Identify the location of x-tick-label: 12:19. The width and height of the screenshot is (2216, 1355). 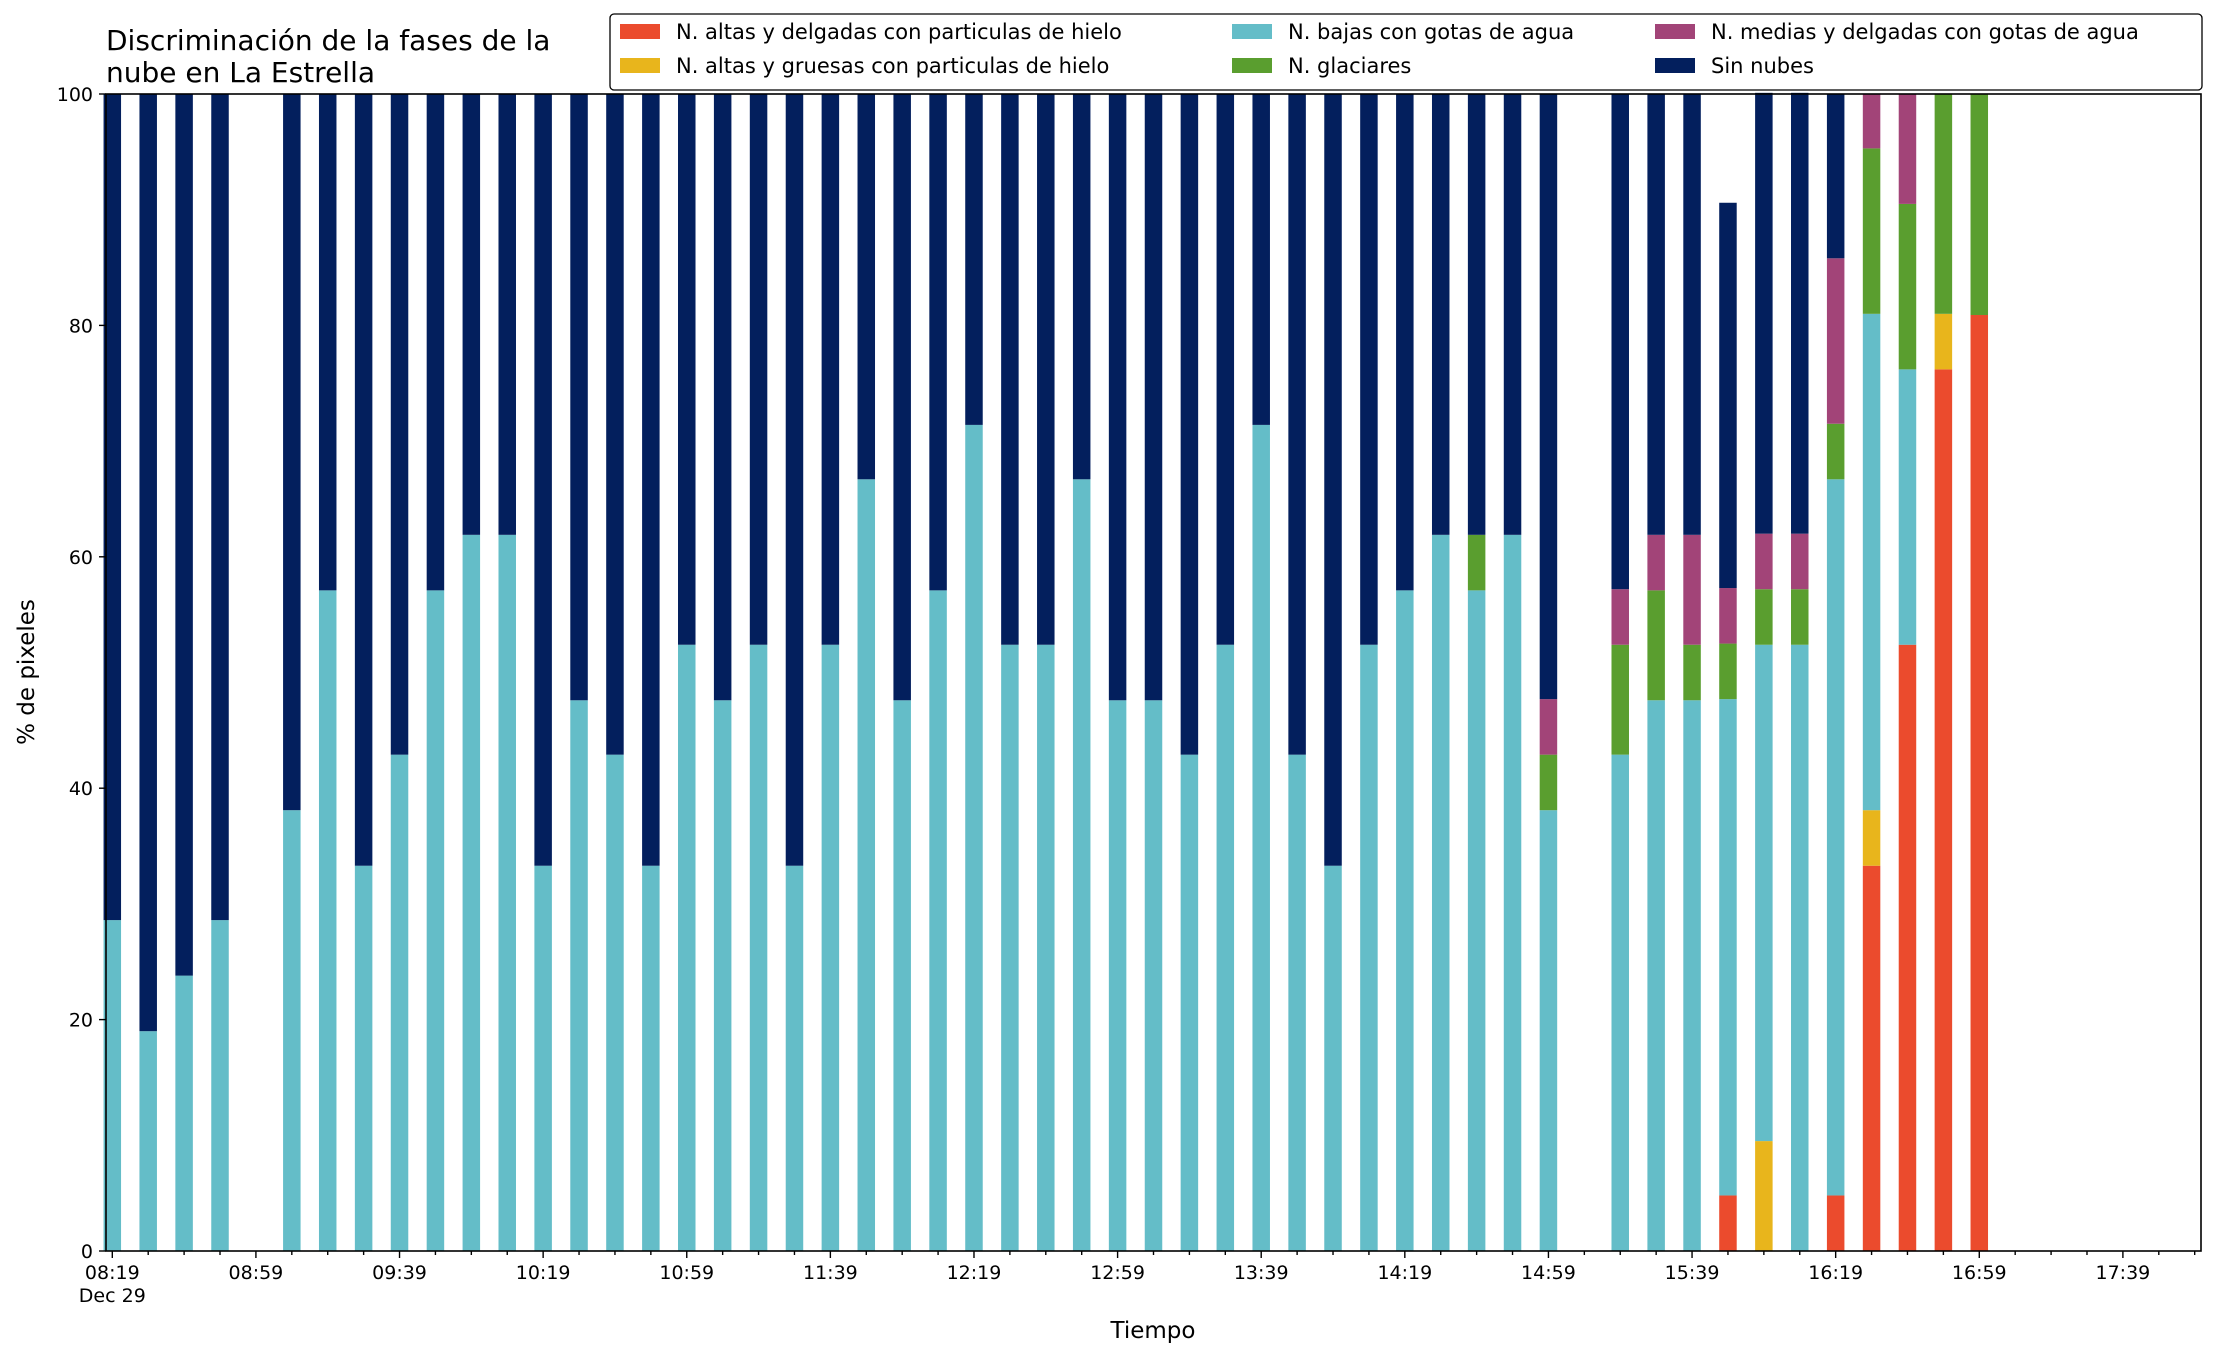
(974, 1273).